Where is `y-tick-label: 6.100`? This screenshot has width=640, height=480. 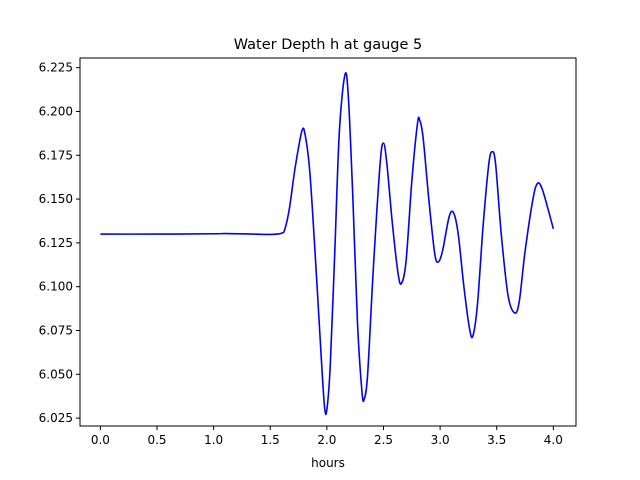
y-tick-label: 6.100 is located at coordinates (56, 287).